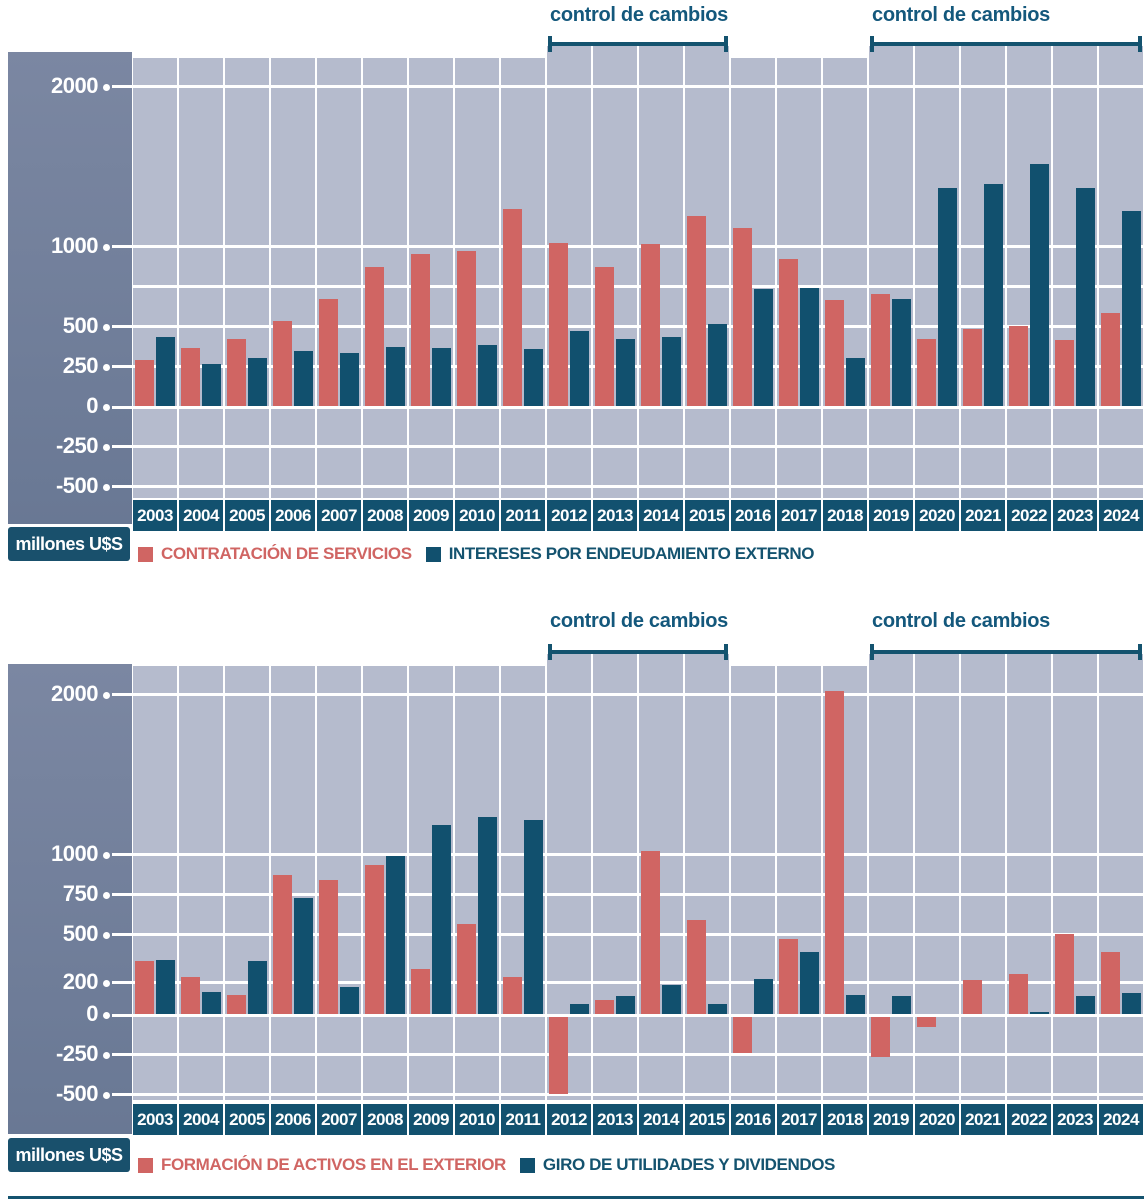  Describe the element at coordinates (638, 486) in the screenshot. I see `gridline--500` at that location.